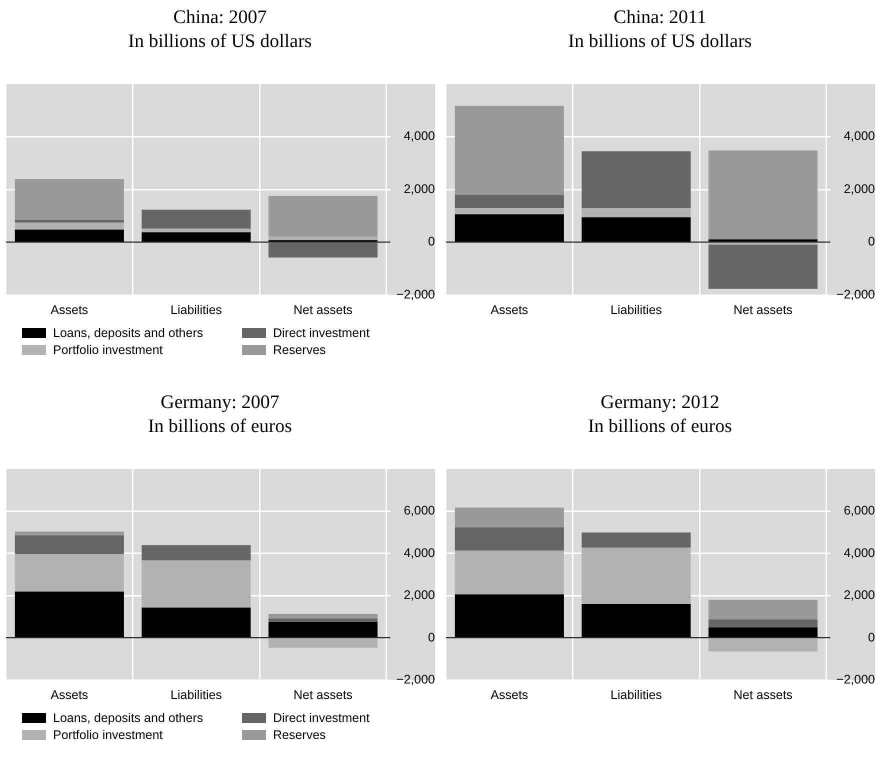 This screenshot has width=881, height=771. What do you see at coordinates (220, 18) in the screenshot?
I see `chart-title: China: 2007` at bounding box center [220, 18].